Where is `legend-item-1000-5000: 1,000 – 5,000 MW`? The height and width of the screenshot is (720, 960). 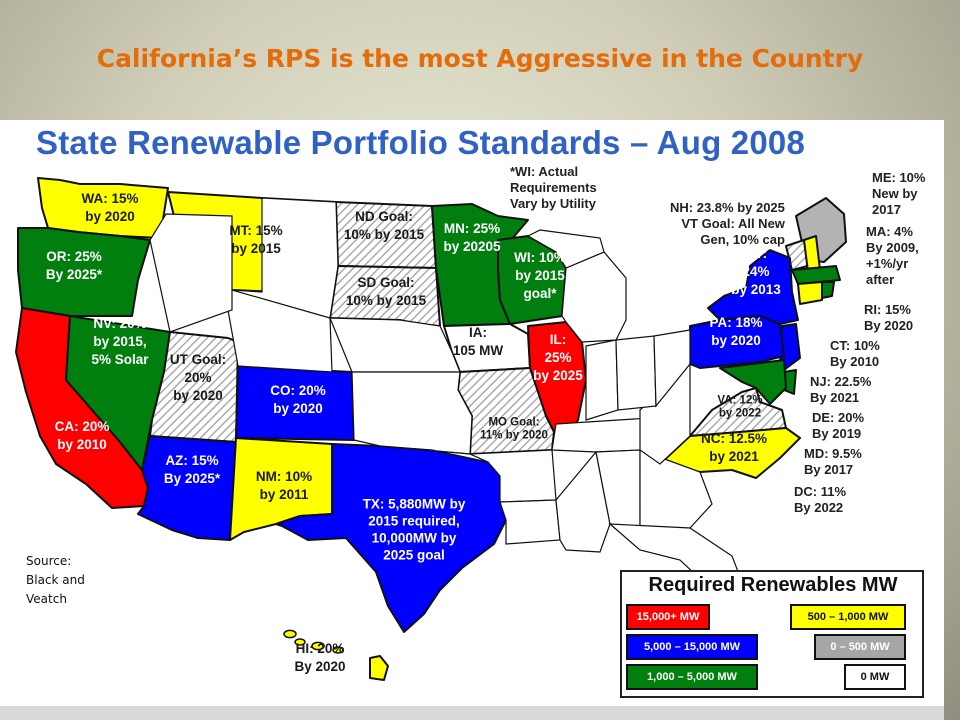 legend-item-1000-5000: 1,000 – 5,000 MW is located at coordinates (692, 677).